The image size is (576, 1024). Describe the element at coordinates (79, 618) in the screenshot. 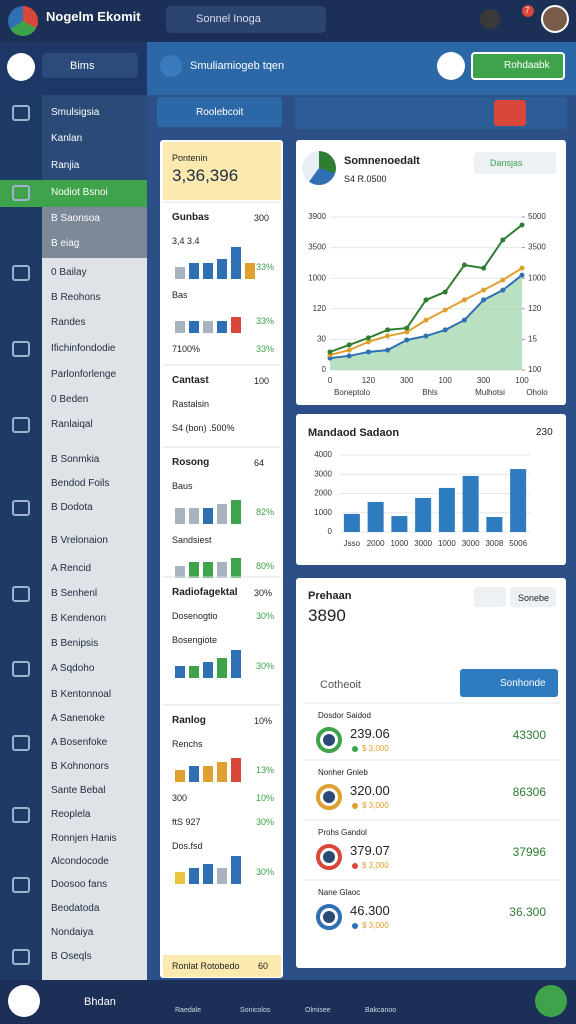

I see `menu-item: B Kendenon` at that location.